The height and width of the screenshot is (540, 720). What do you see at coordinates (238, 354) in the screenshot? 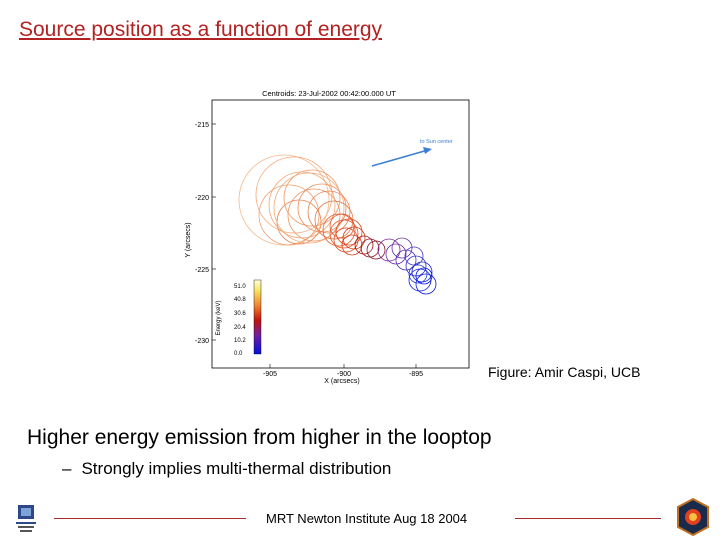
I see `colorbar-tick-label: 0.0` at bounding box center [238, 354].